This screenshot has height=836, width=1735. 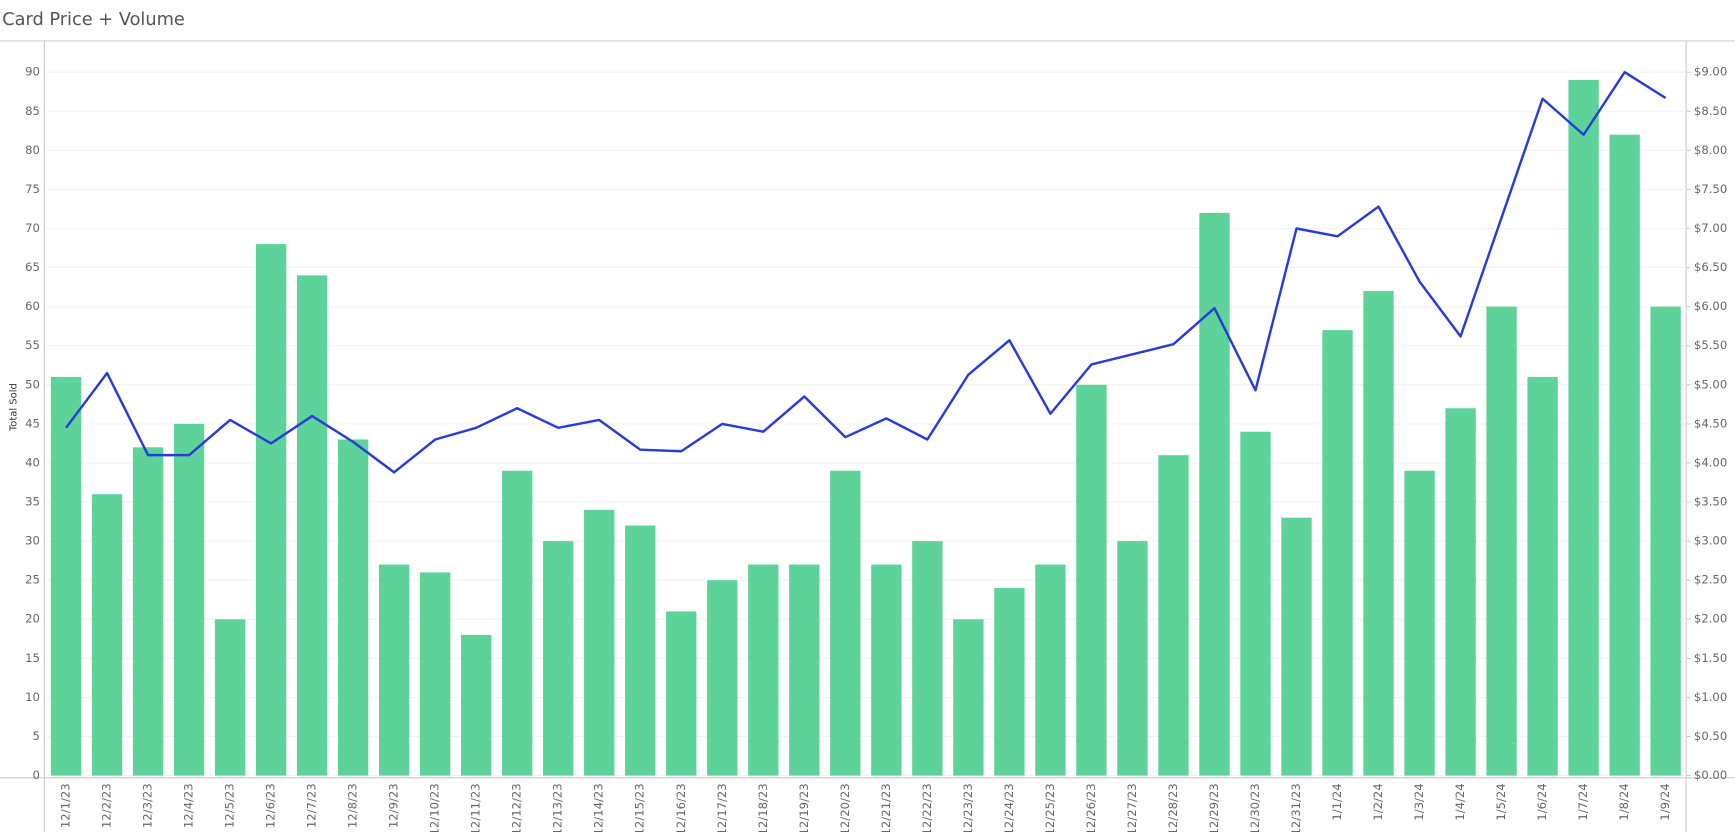 What do you see at coordinates (13, 407) in the screenshot?
I see `y-axis-label: Total Sold` at bounding box center [13, 407].